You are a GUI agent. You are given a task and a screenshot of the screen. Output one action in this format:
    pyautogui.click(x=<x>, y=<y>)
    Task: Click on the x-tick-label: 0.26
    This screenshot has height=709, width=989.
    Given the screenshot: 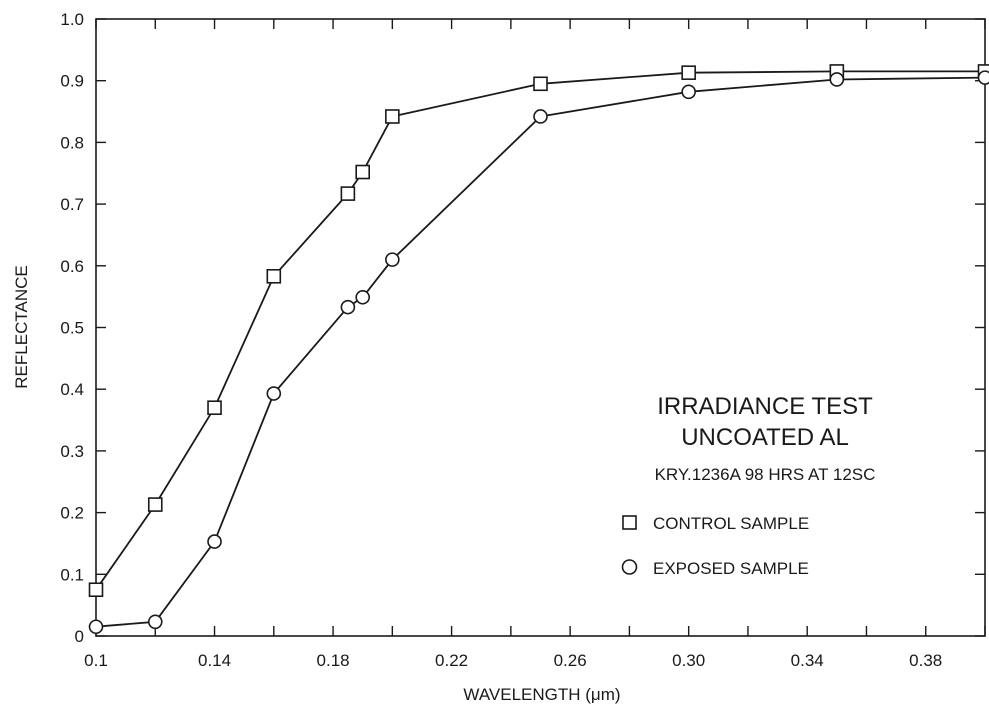 What is the action you would take?
    pyautogui.click(x=570, y=660)
    